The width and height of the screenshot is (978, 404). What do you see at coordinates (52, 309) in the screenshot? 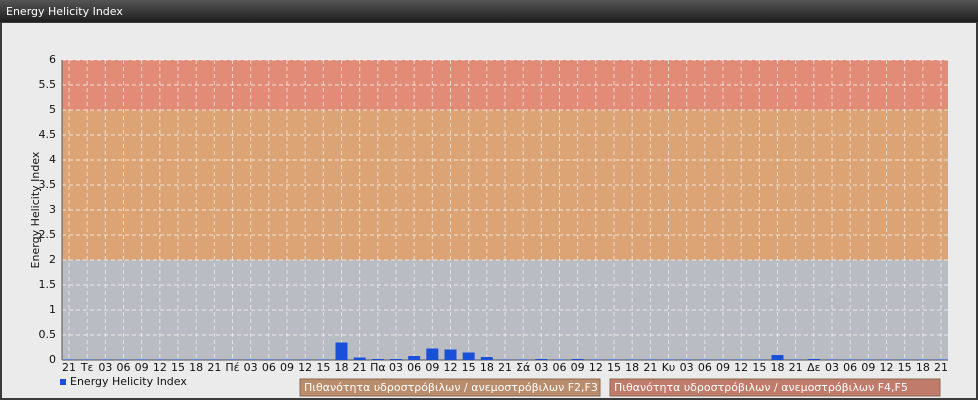
I see `y-tick-label: 1` at bounding box center [52, 309].